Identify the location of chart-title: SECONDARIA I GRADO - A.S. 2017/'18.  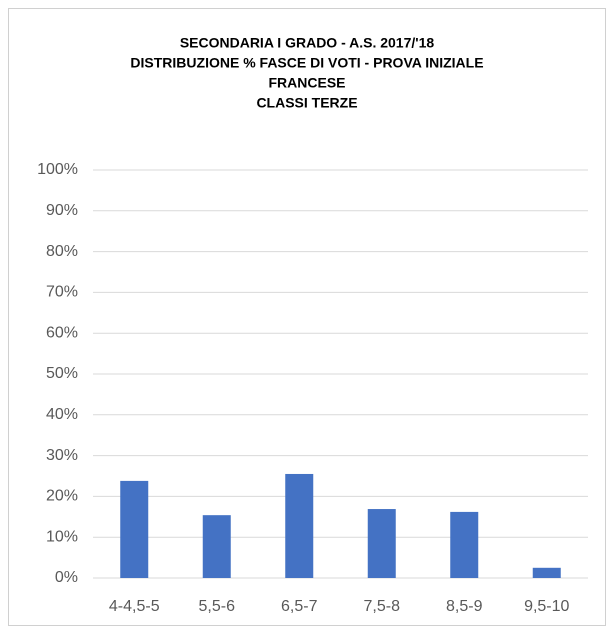
(307, 43).